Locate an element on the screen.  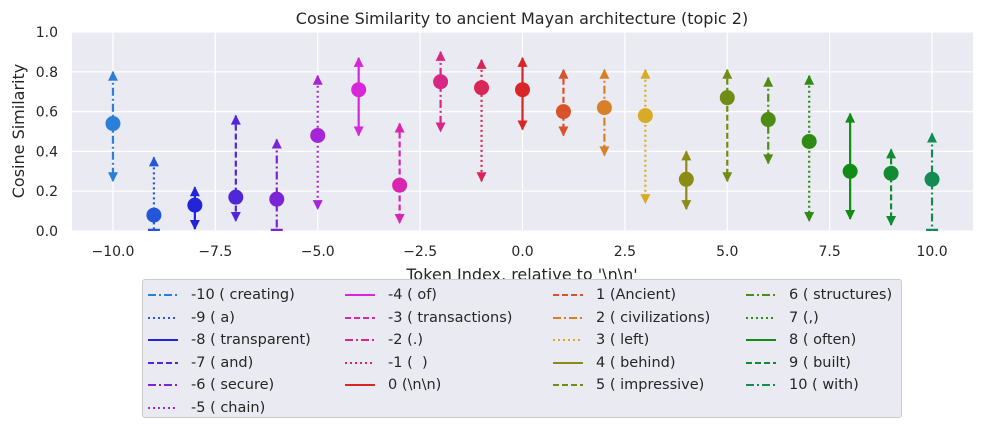
legend-label: 2 ( civilizations) is located at coordinates (653, 317).